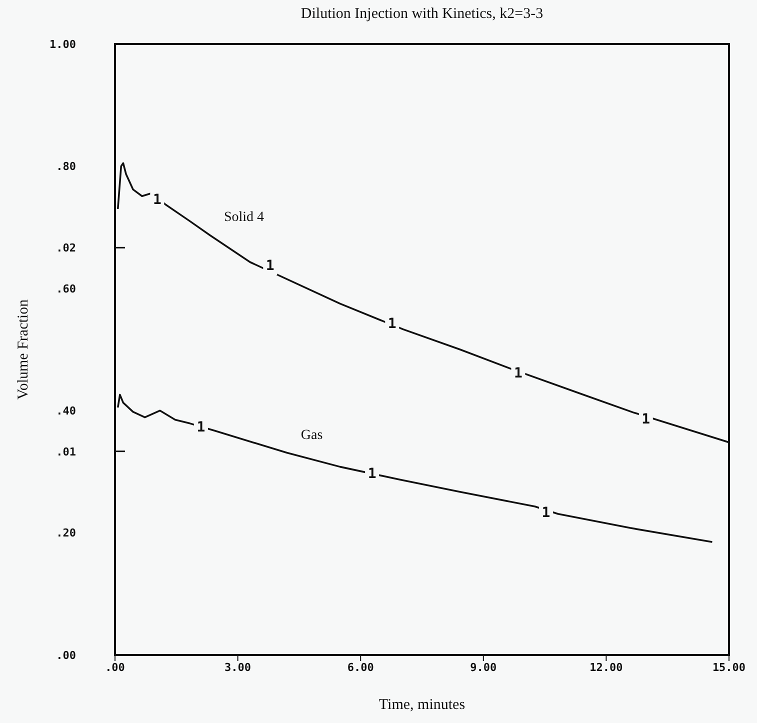 The height and width of the screenshot is (723, 757). Describe the element at coordinates (422, 705) in the screenshot. I see `x-axis-title: Time, minutes` at that location.